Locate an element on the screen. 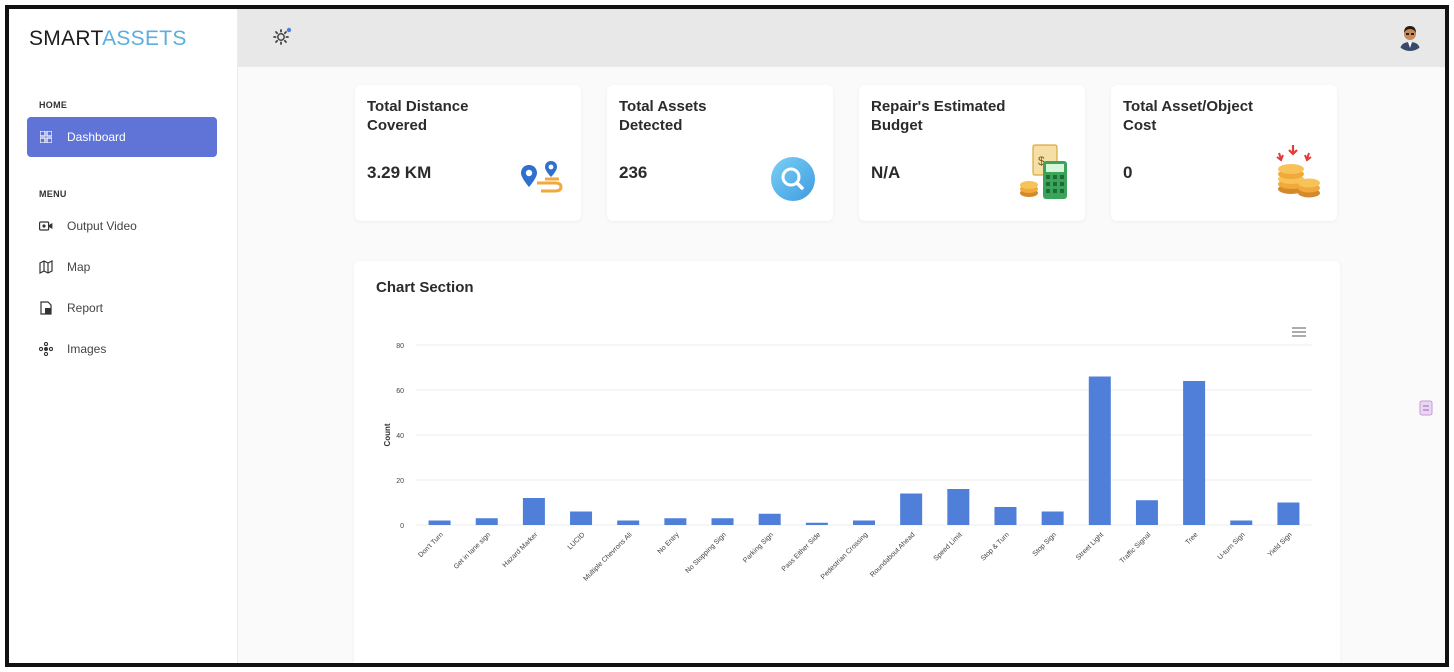  coins-icon is located at coordinates (1297, 172).